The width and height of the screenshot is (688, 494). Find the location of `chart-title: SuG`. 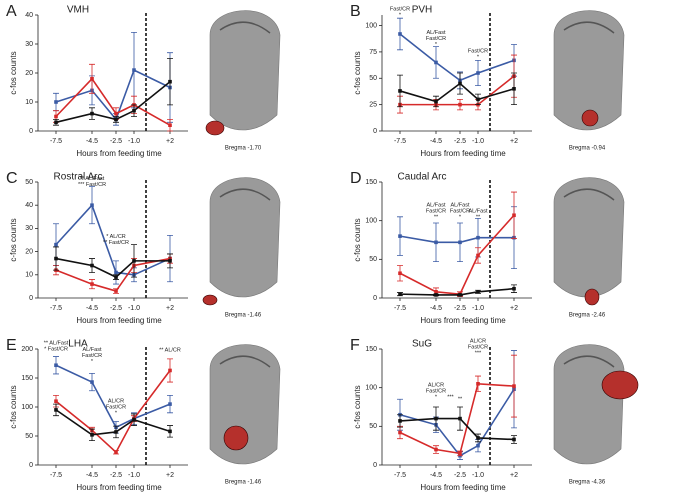

chart-title: SuG is located at coordinates (422, 344).